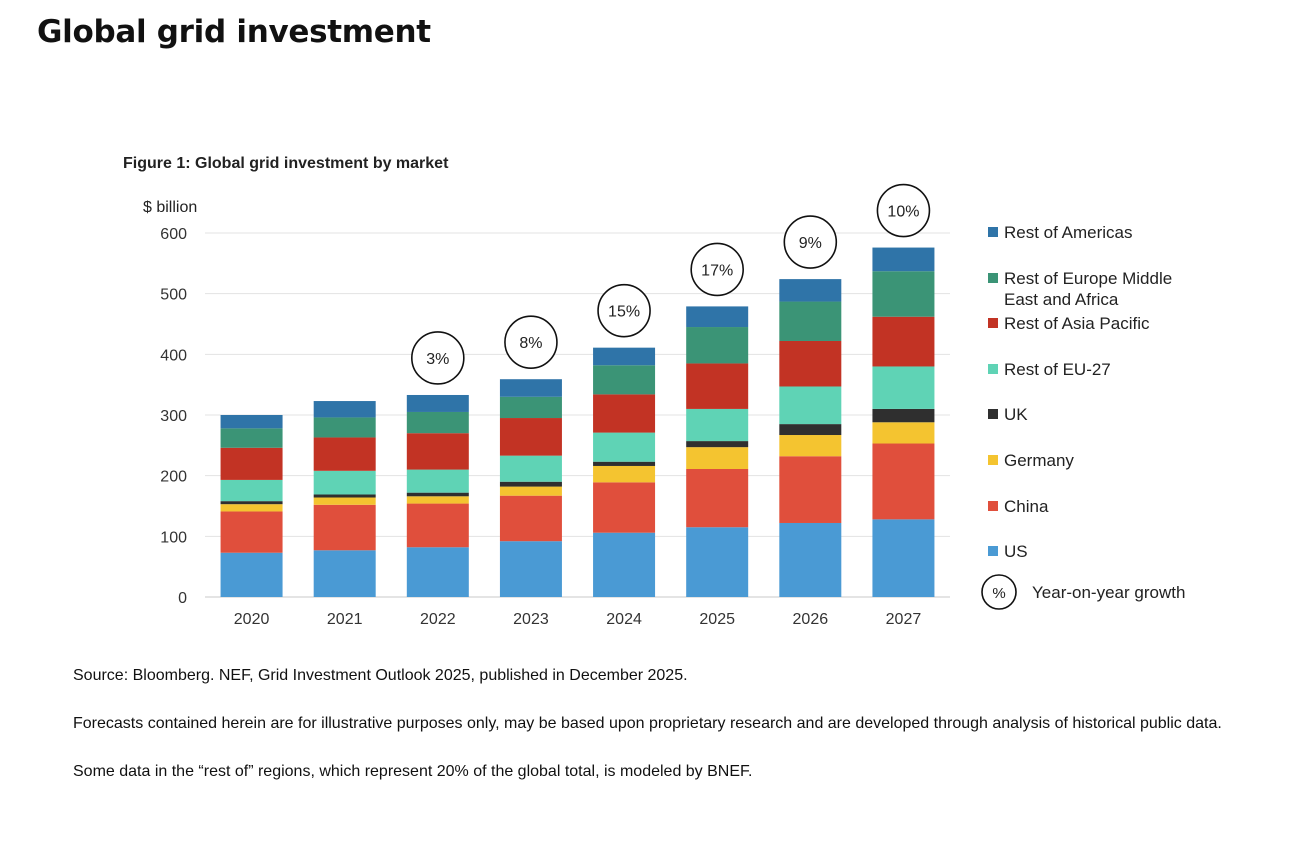  Describe the element at coordinates (438, 619) in the screenshot. I see `x-tick-label: 2022` at that location.